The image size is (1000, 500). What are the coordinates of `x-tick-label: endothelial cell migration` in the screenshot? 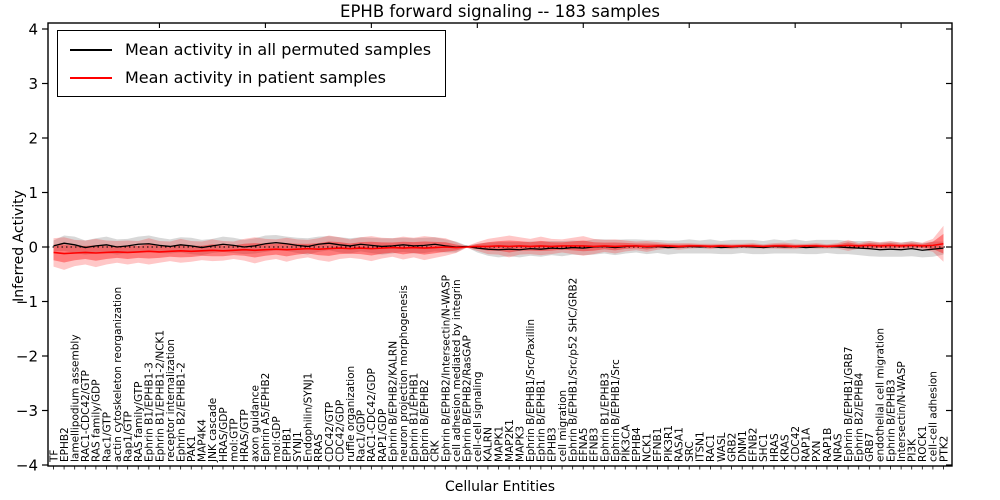 It's located at (881, 395).